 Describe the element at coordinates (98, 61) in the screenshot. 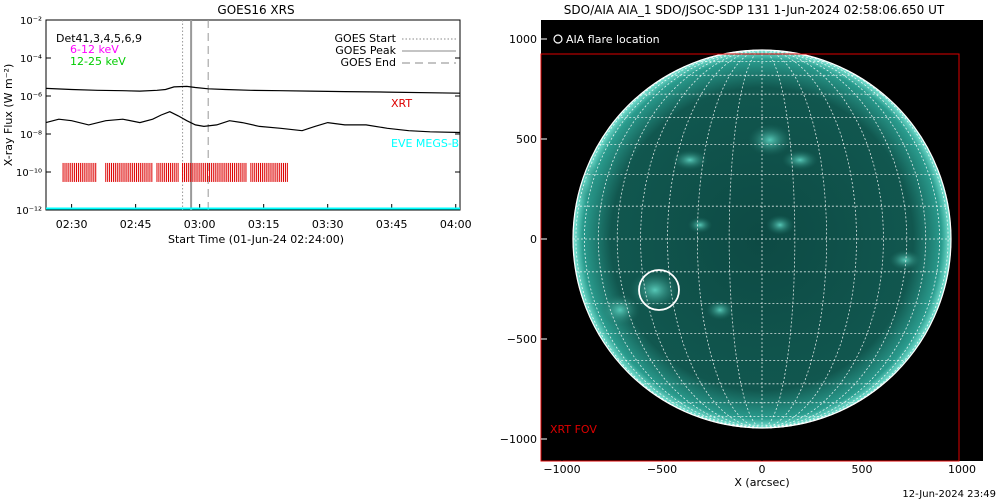

I see `energy-band-high: 12-25 keV` at that location.